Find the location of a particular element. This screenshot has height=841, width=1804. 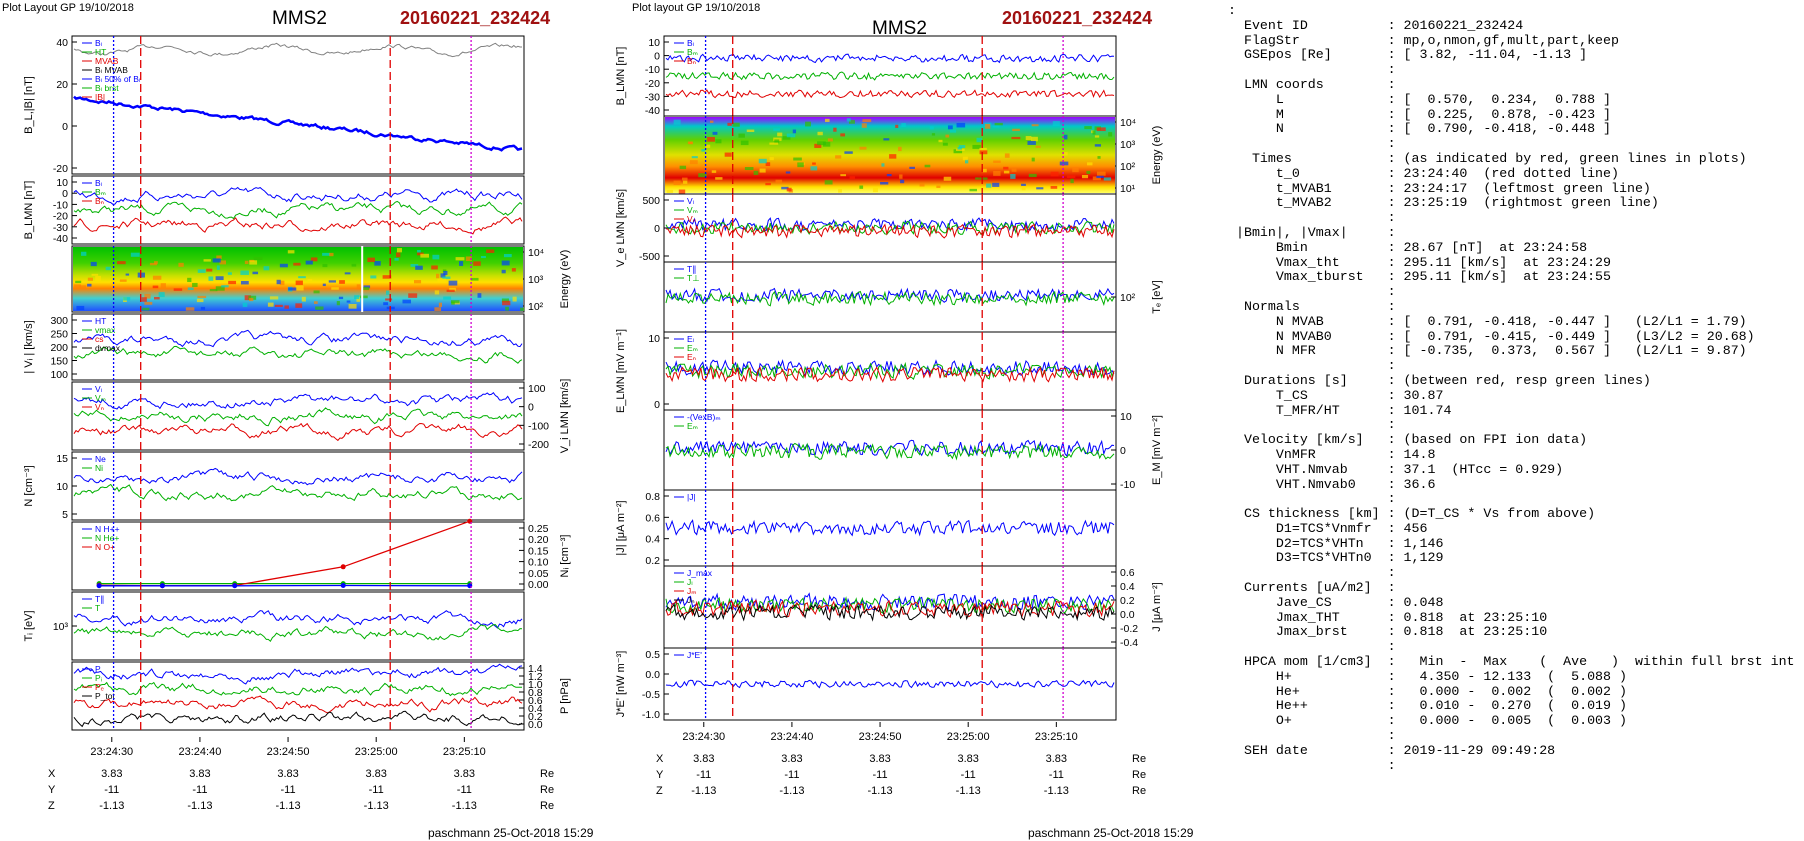

left-panel-4-ytick: 0 is located at coordinates (531, 408).